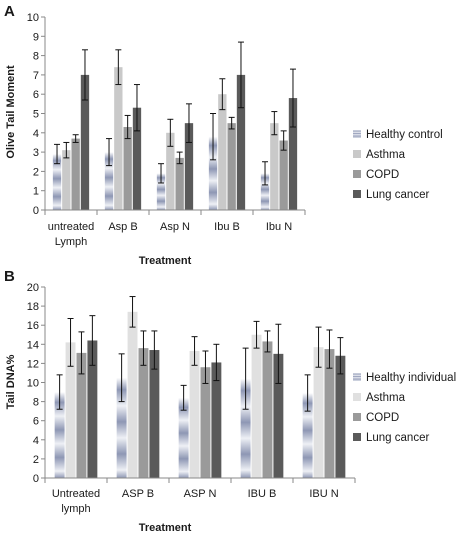 This screenshot has height=540, width=465. I want to click on error-bars-b, so click(200, 354).